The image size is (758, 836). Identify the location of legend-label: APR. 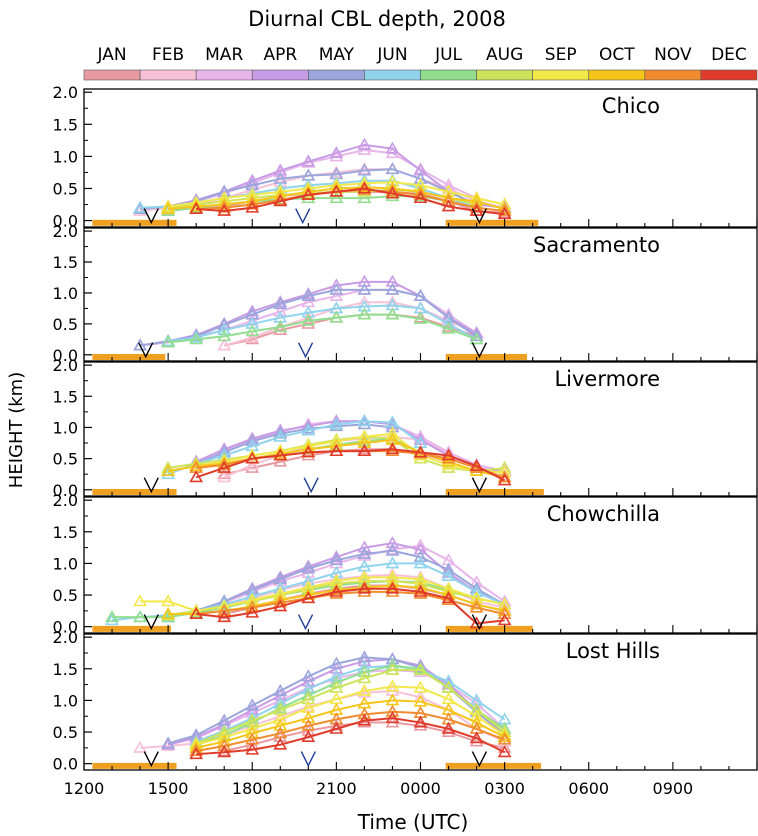
(280, 55).